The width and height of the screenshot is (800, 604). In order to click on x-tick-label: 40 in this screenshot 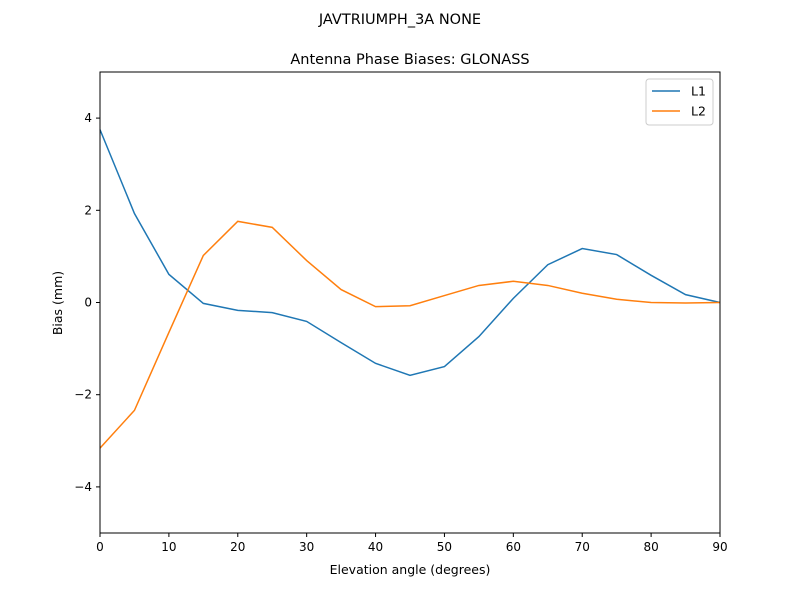, I will do `click(375, 547)`.